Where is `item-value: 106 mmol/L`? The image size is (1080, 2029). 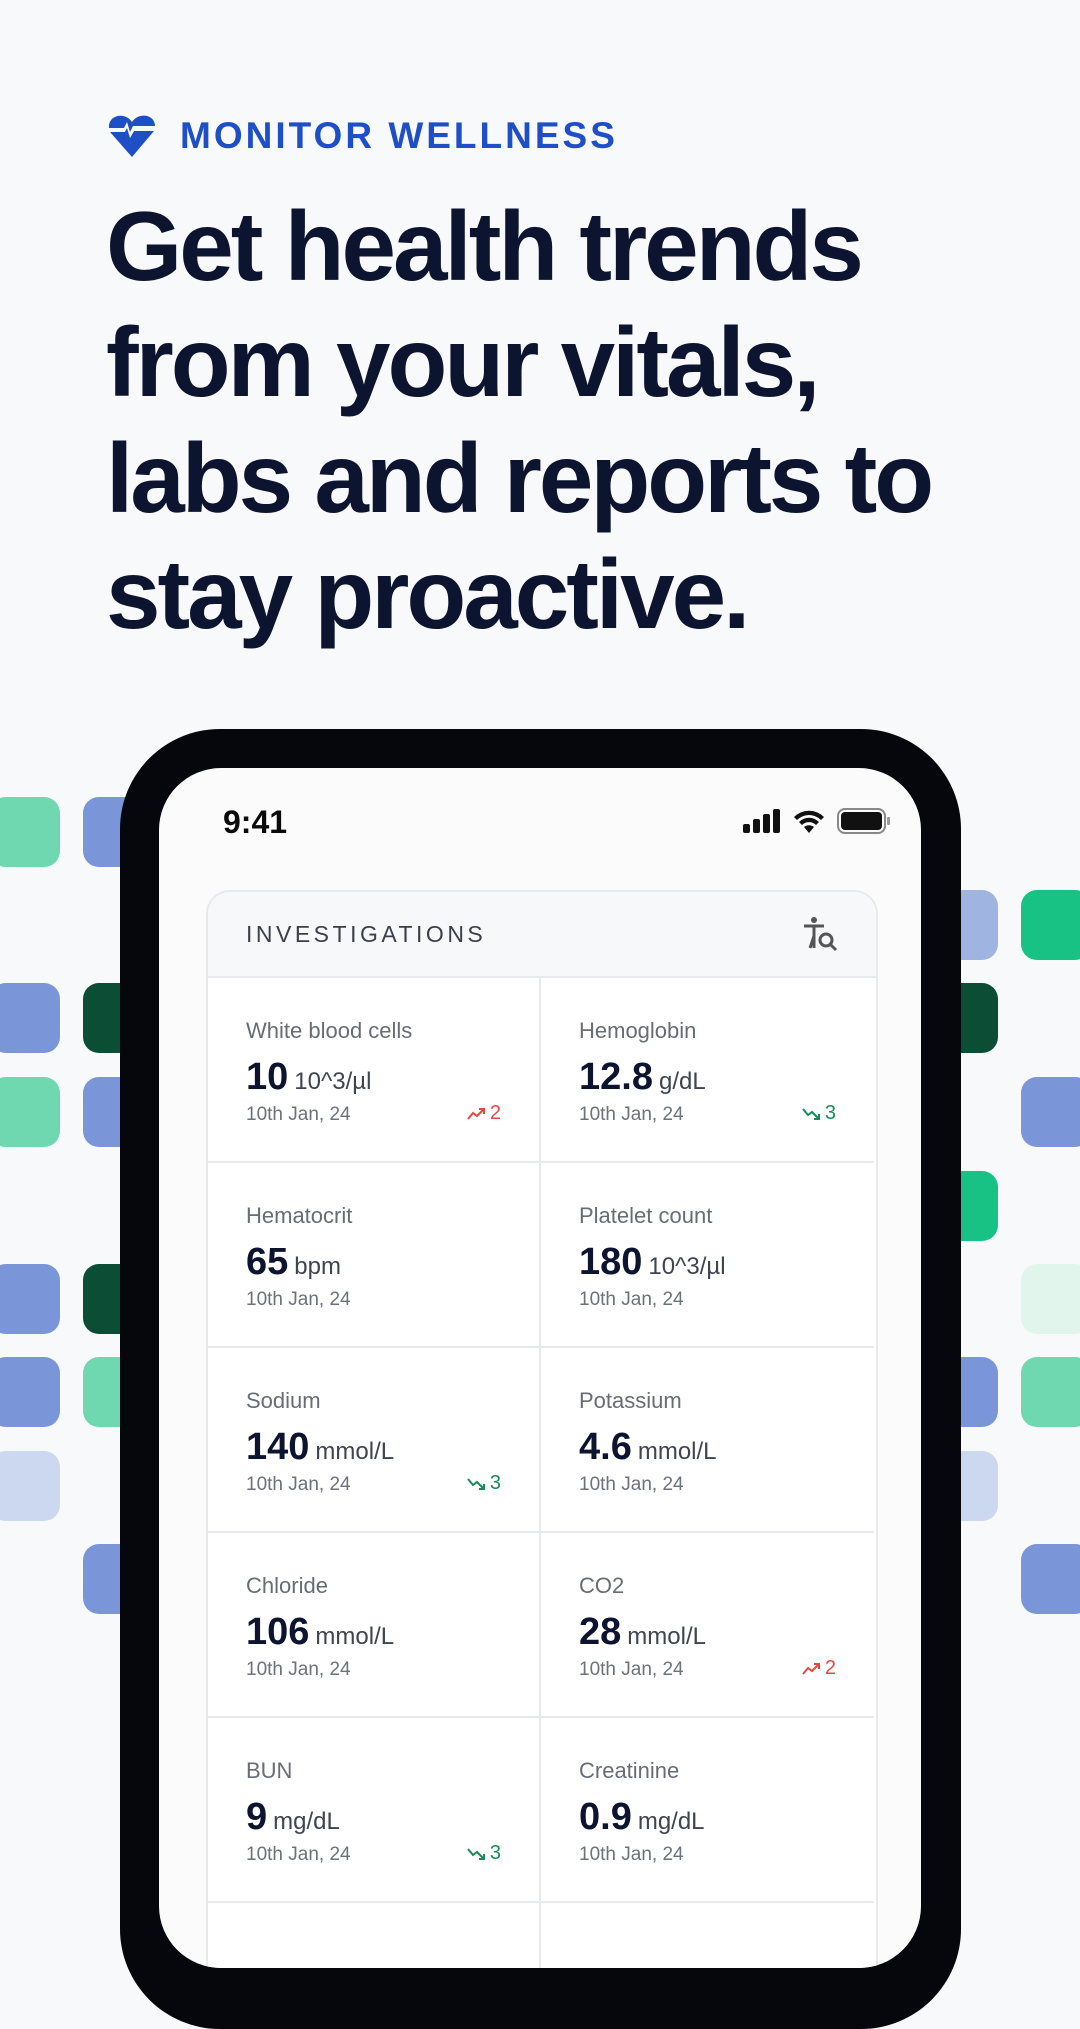
item-value: 106 mmol/L is located at coordinates (320, 1632).